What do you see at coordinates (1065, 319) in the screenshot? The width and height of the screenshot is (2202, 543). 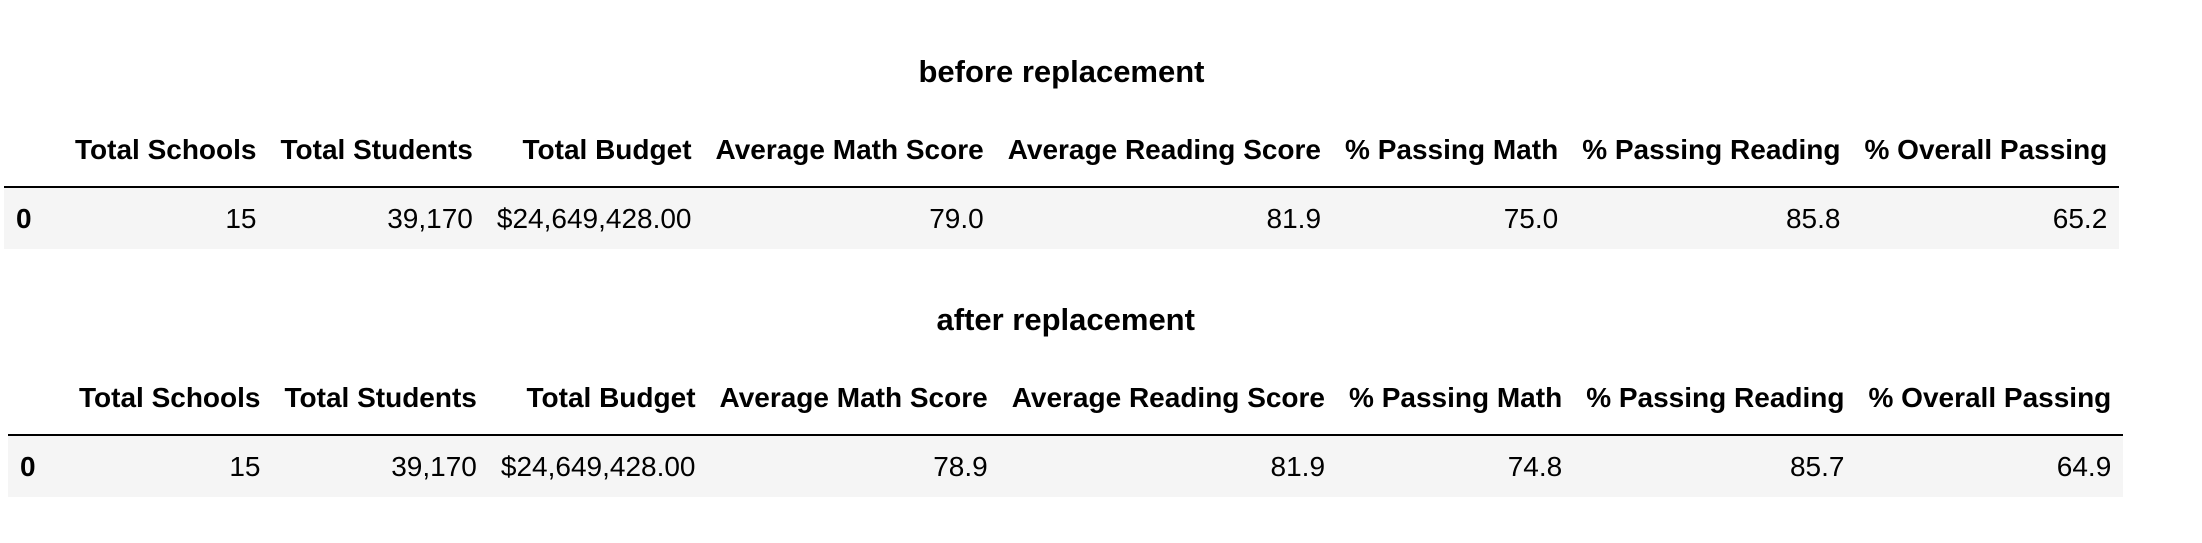 I see `table-caption-after: after replacement` at bounding box center [1065, 319].